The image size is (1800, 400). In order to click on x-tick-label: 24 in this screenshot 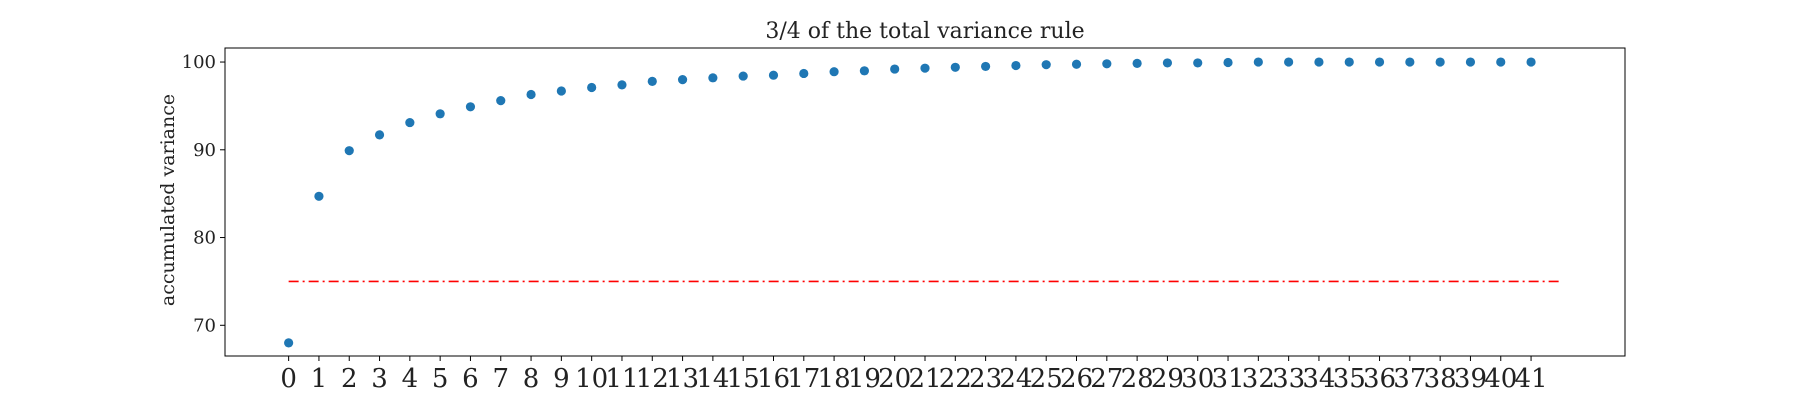, I will do `click(1015, 379)`.